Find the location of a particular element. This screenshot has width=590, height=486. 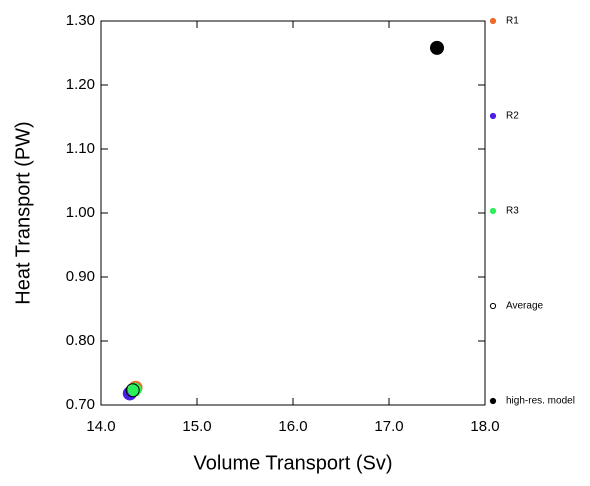

legend-label: Average is located at coordinates (525, 306).